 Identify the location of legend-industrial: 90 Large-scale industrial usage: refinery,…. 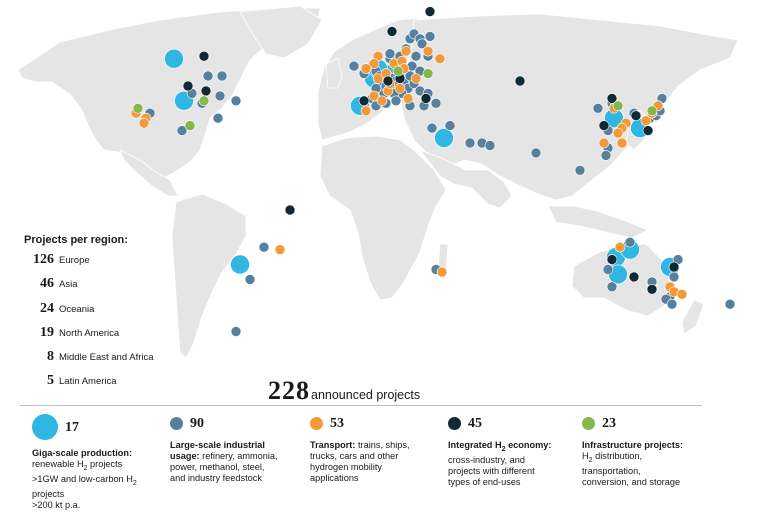
(224, 447).